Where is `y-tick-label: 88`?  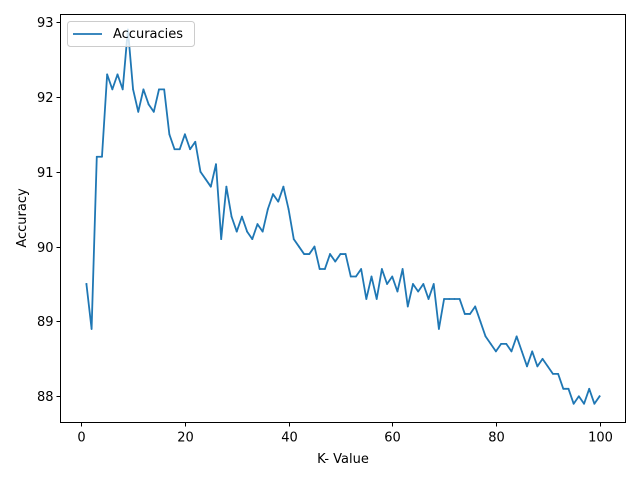 y-tick-label: 88 is located at coordinates (45, 397).